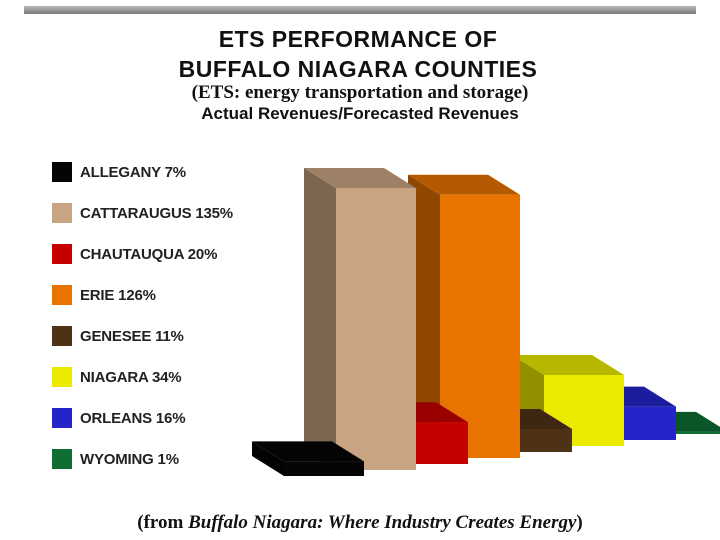 This screenshot has width=720, height=540. I want to click on footer-suffix: ), so click(579, 522).